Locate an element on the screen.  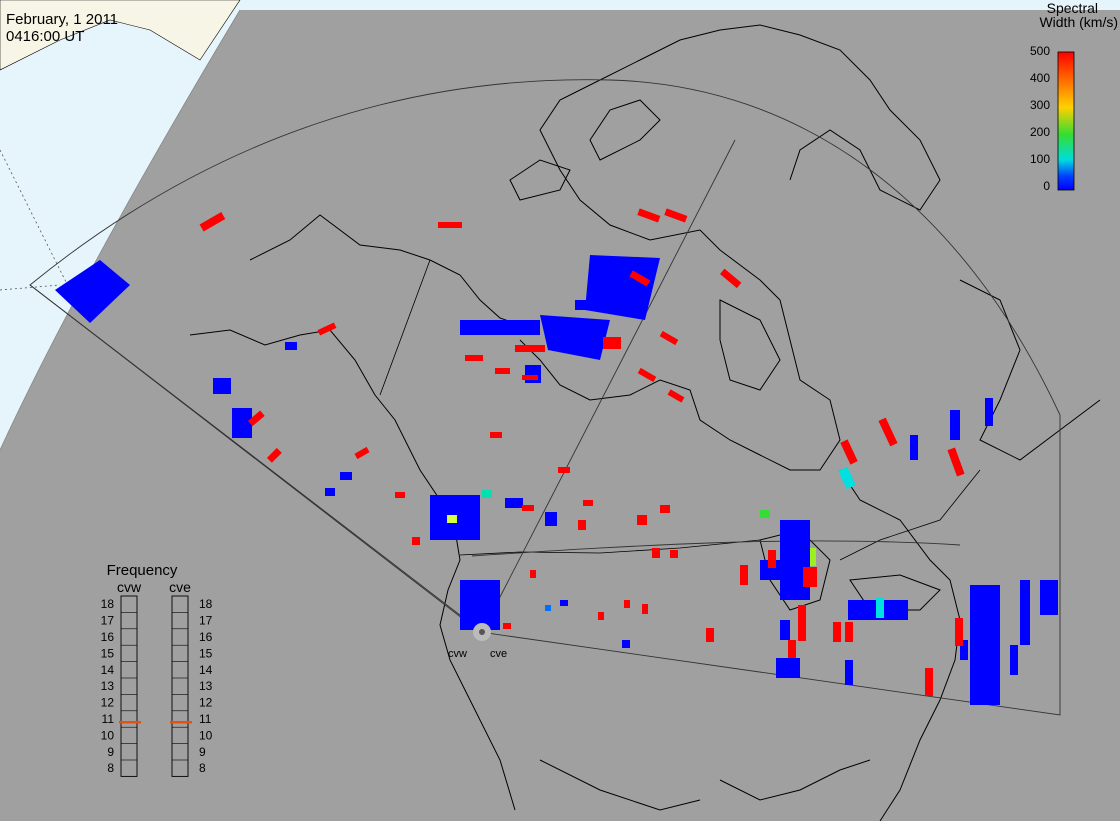
frequency-tick-right: 16 is located at coordinates (206, 637).